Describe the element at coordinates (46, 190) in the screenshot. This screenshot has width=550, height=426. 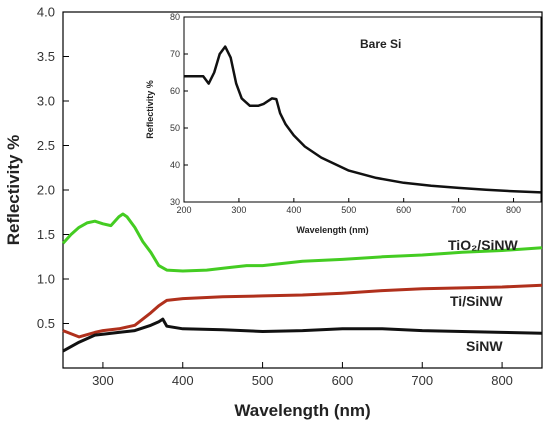
I see `y-tick-label: 2.0` at that location.